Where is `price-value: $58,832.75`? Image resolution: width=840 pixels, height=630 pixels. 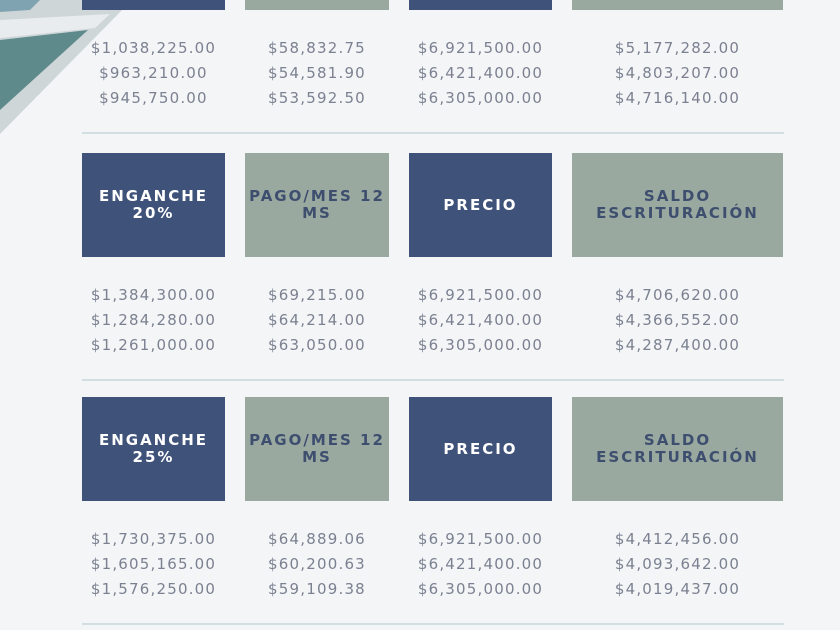 price-value: $58,832.75 is located at coordinates (317, 48).